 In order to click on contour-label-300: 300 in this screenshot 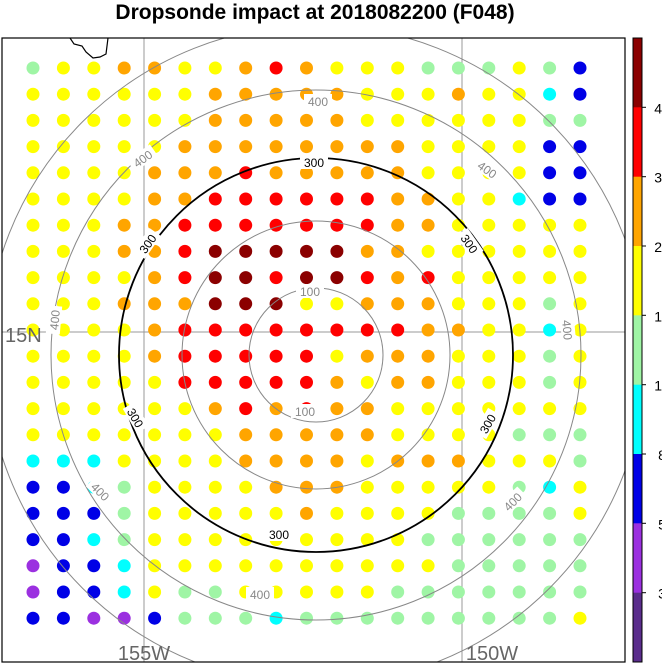, I will do `click(314, 163)`.